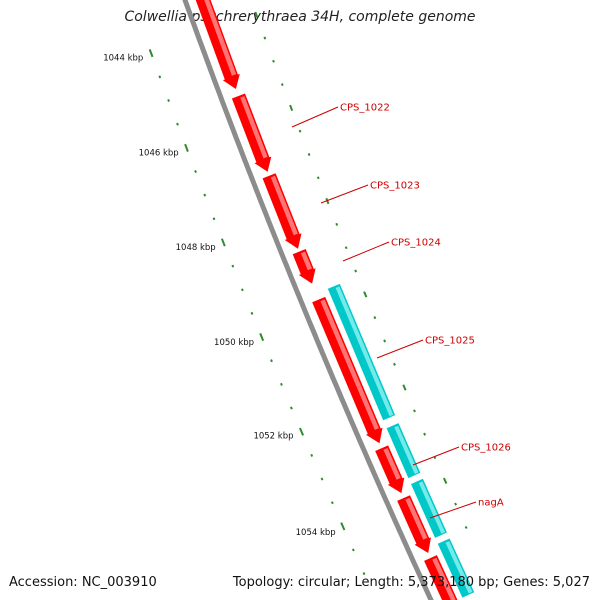  Describe the element at coordinates (196, 248) in the screenshot. I see `scale-tick-label: 1048 kbp` at that location.